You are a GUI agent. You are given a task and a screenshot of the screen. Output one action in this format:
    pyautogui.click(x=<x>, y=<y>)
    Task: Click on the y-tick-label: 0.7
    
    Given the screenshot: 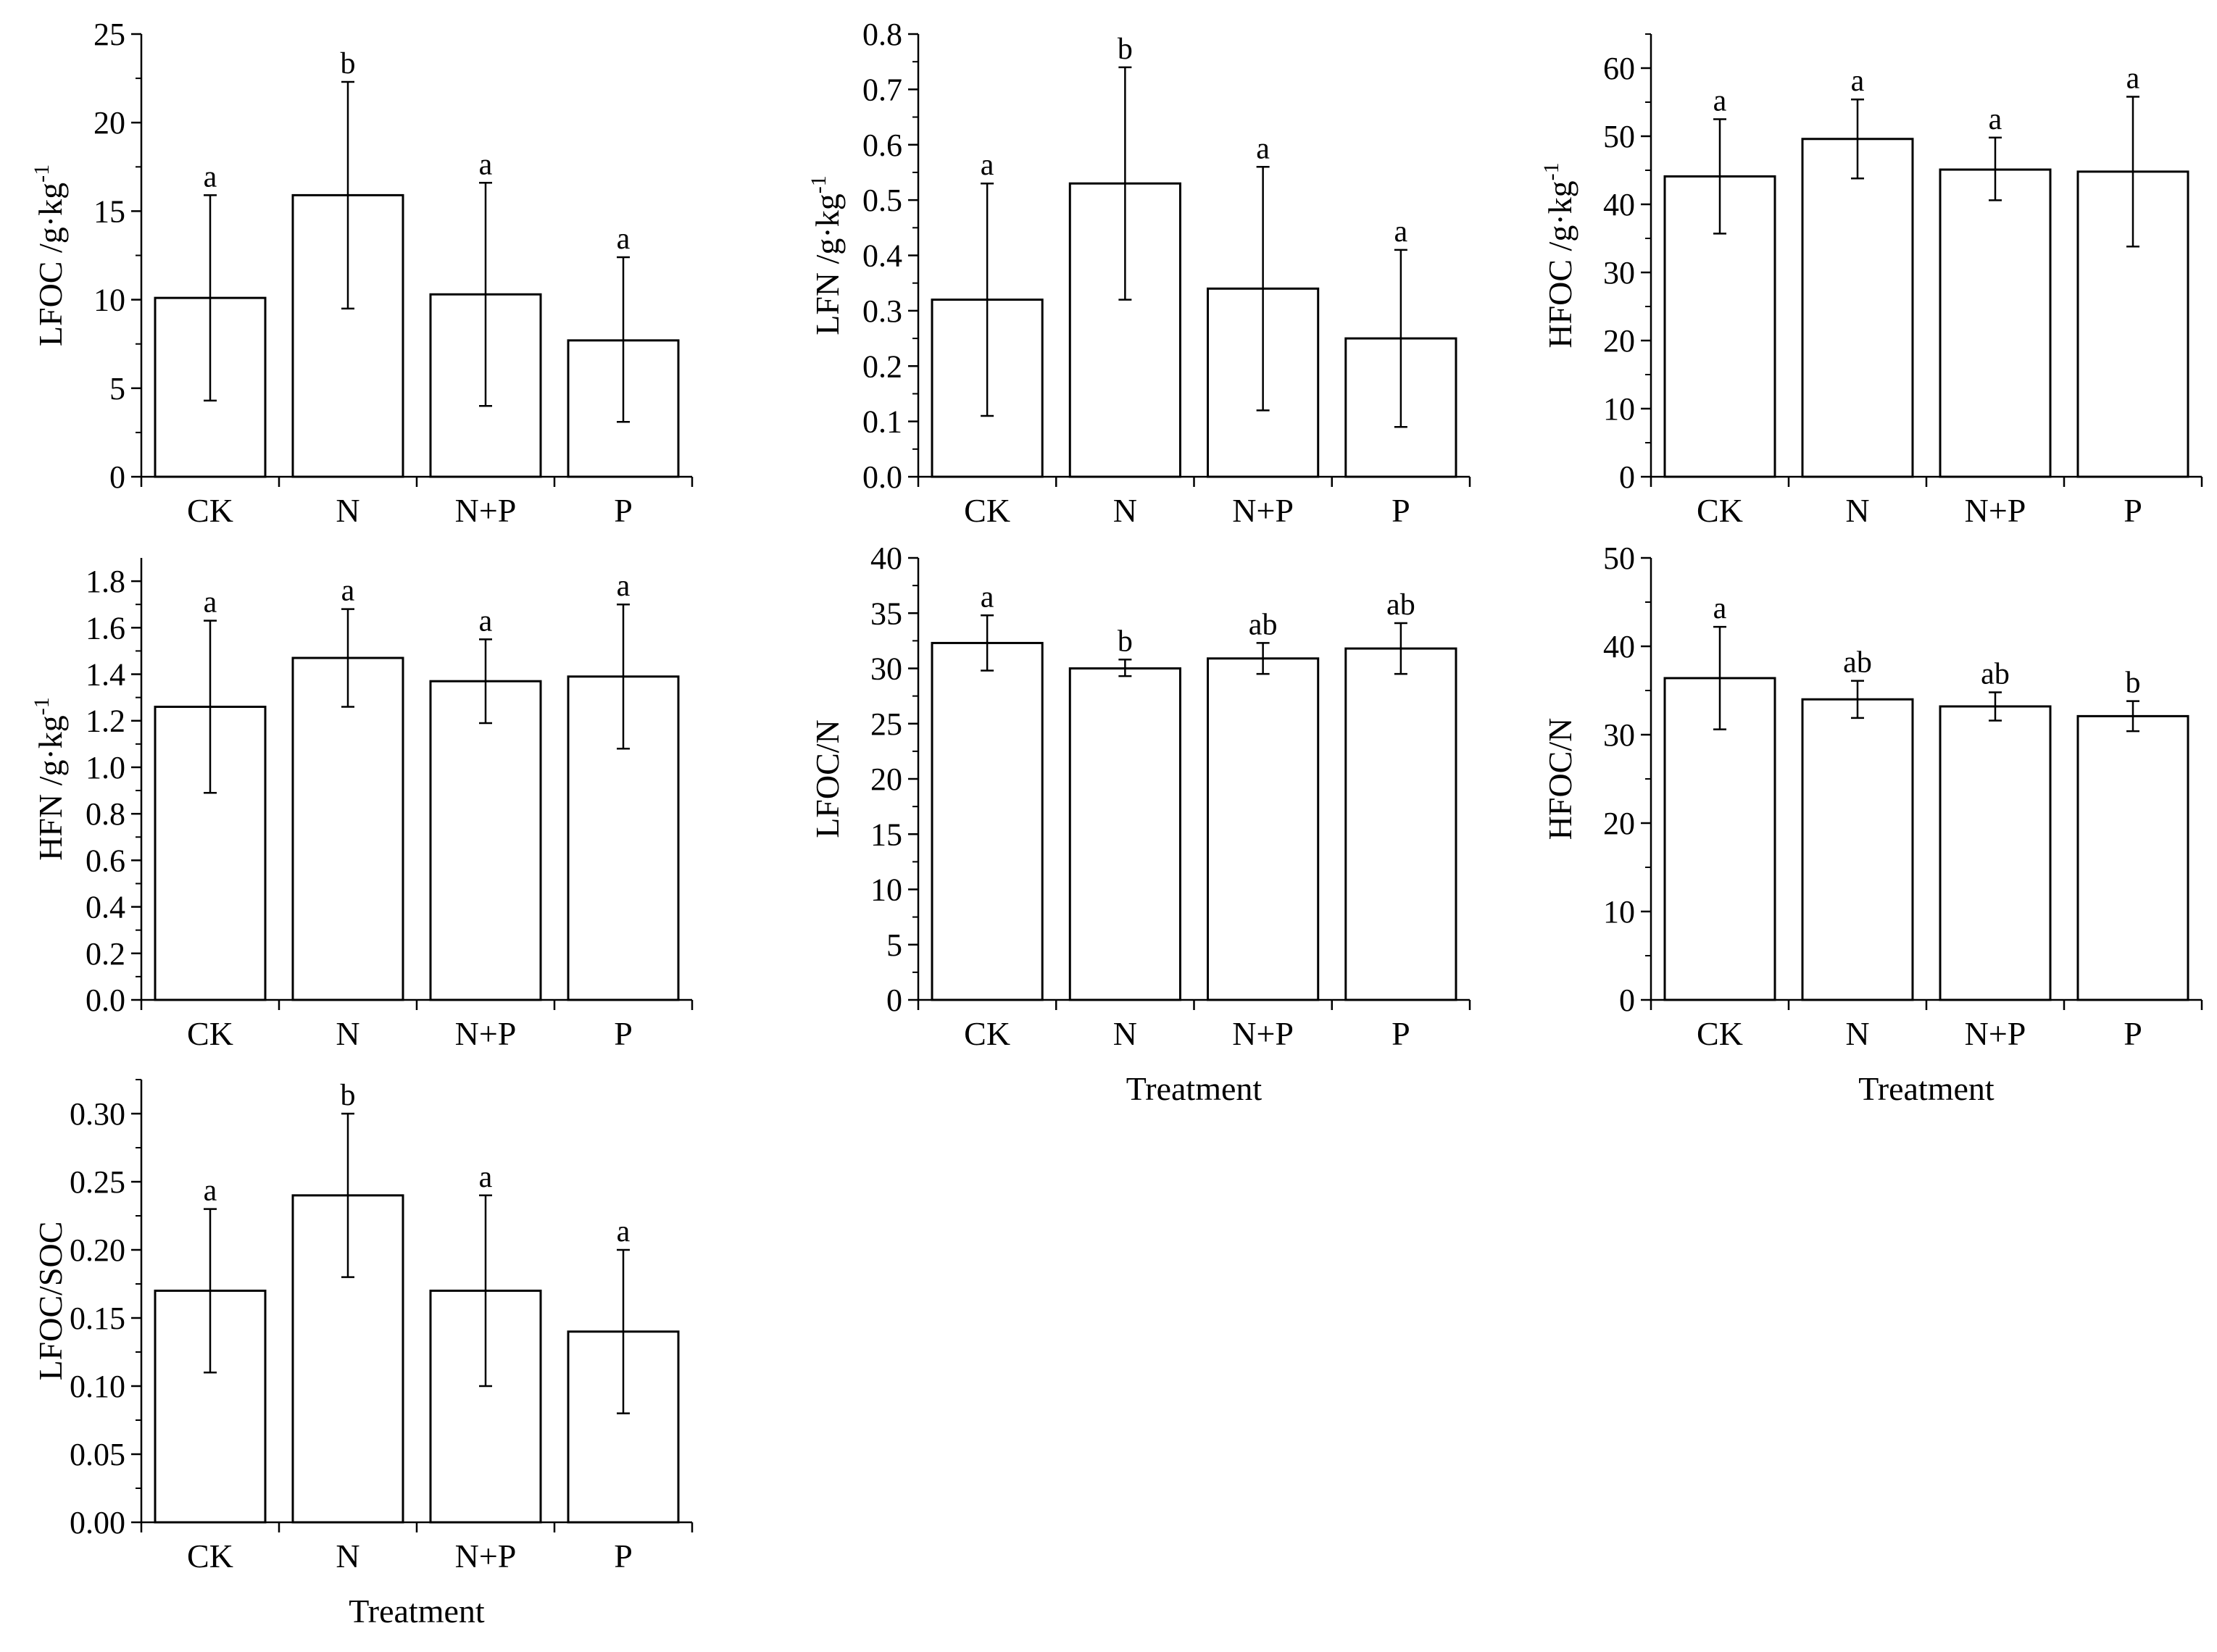 What is the action you would take?
    pyautogui.click(x=882, y=89)
    